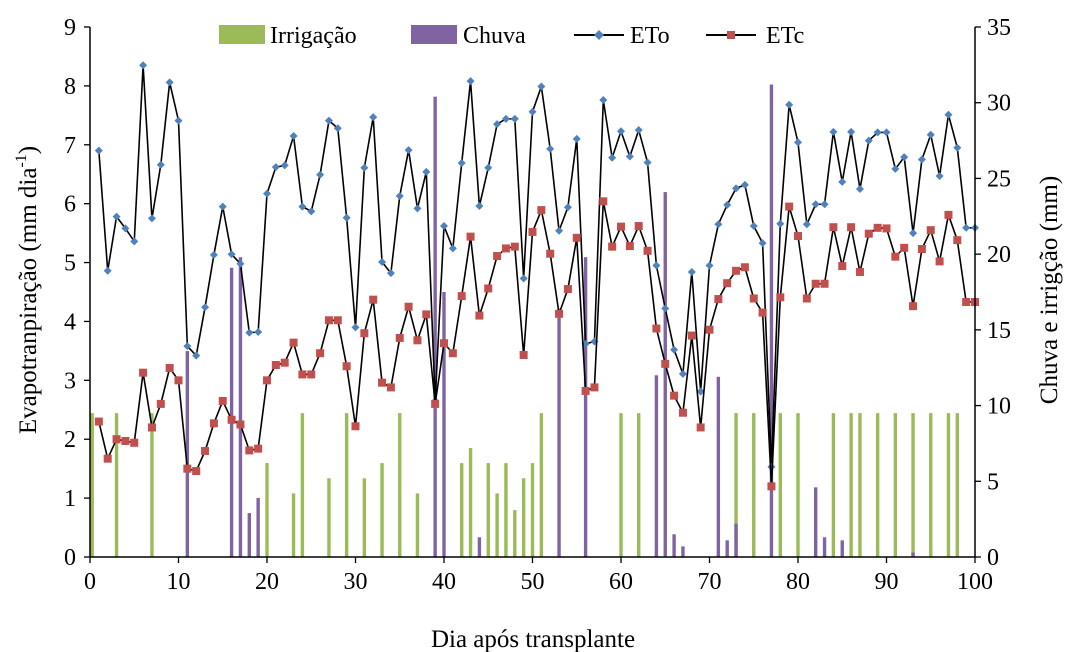 This screenshot has height=652, width=1069. What do you see at coordinates (356, 582) in the screenshot?
I see `x-tick-label: 30` at bounding box center [356, 582].